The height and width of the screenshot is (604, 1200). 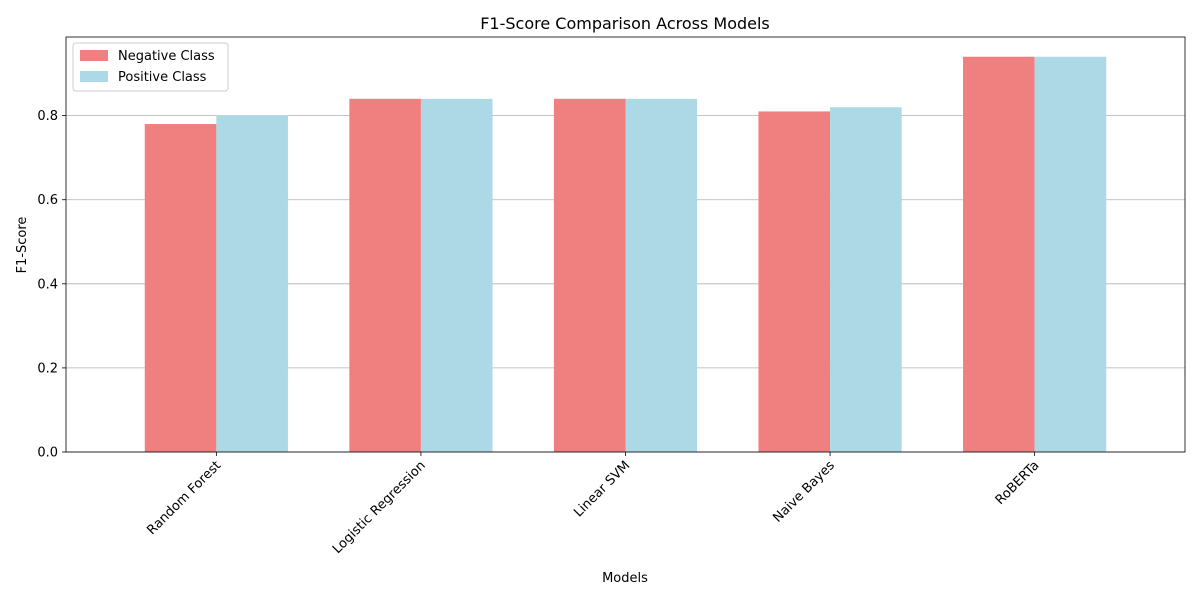 What do you see at coordinates (252, 284) in the screenshot?
I see `bar-positive-random-forest` at bounding box center [252, 284].